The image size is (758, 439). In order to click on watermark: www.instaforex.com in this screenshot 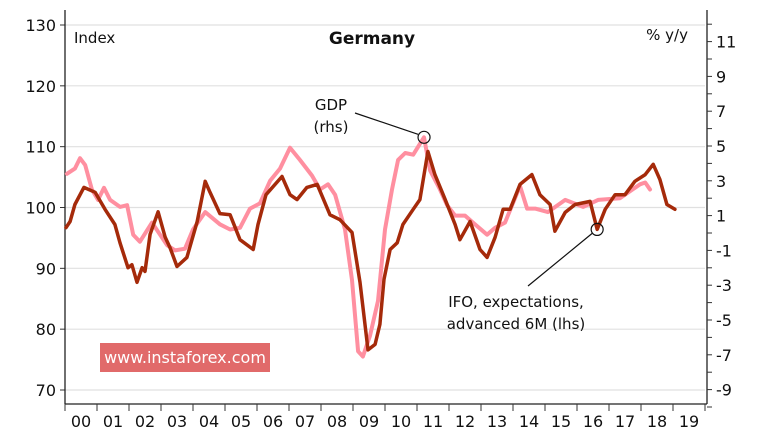, I will do `click(185, 357)`.